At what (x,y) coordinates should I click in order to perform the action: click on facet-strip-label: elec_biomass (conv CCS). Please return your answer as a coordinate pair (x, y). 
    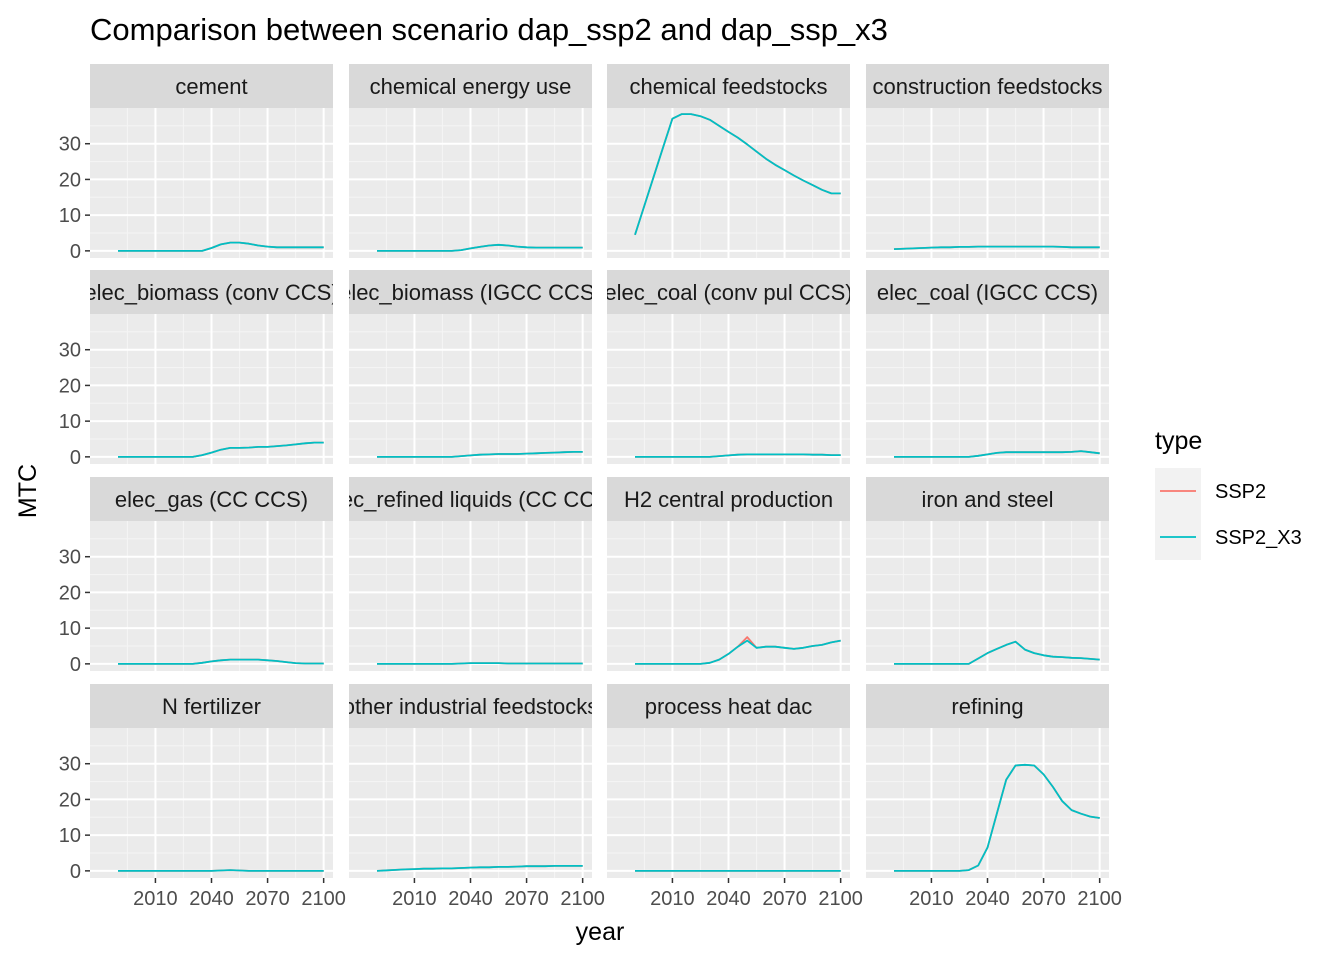
    Looking at the image, I should click on (211, 292).